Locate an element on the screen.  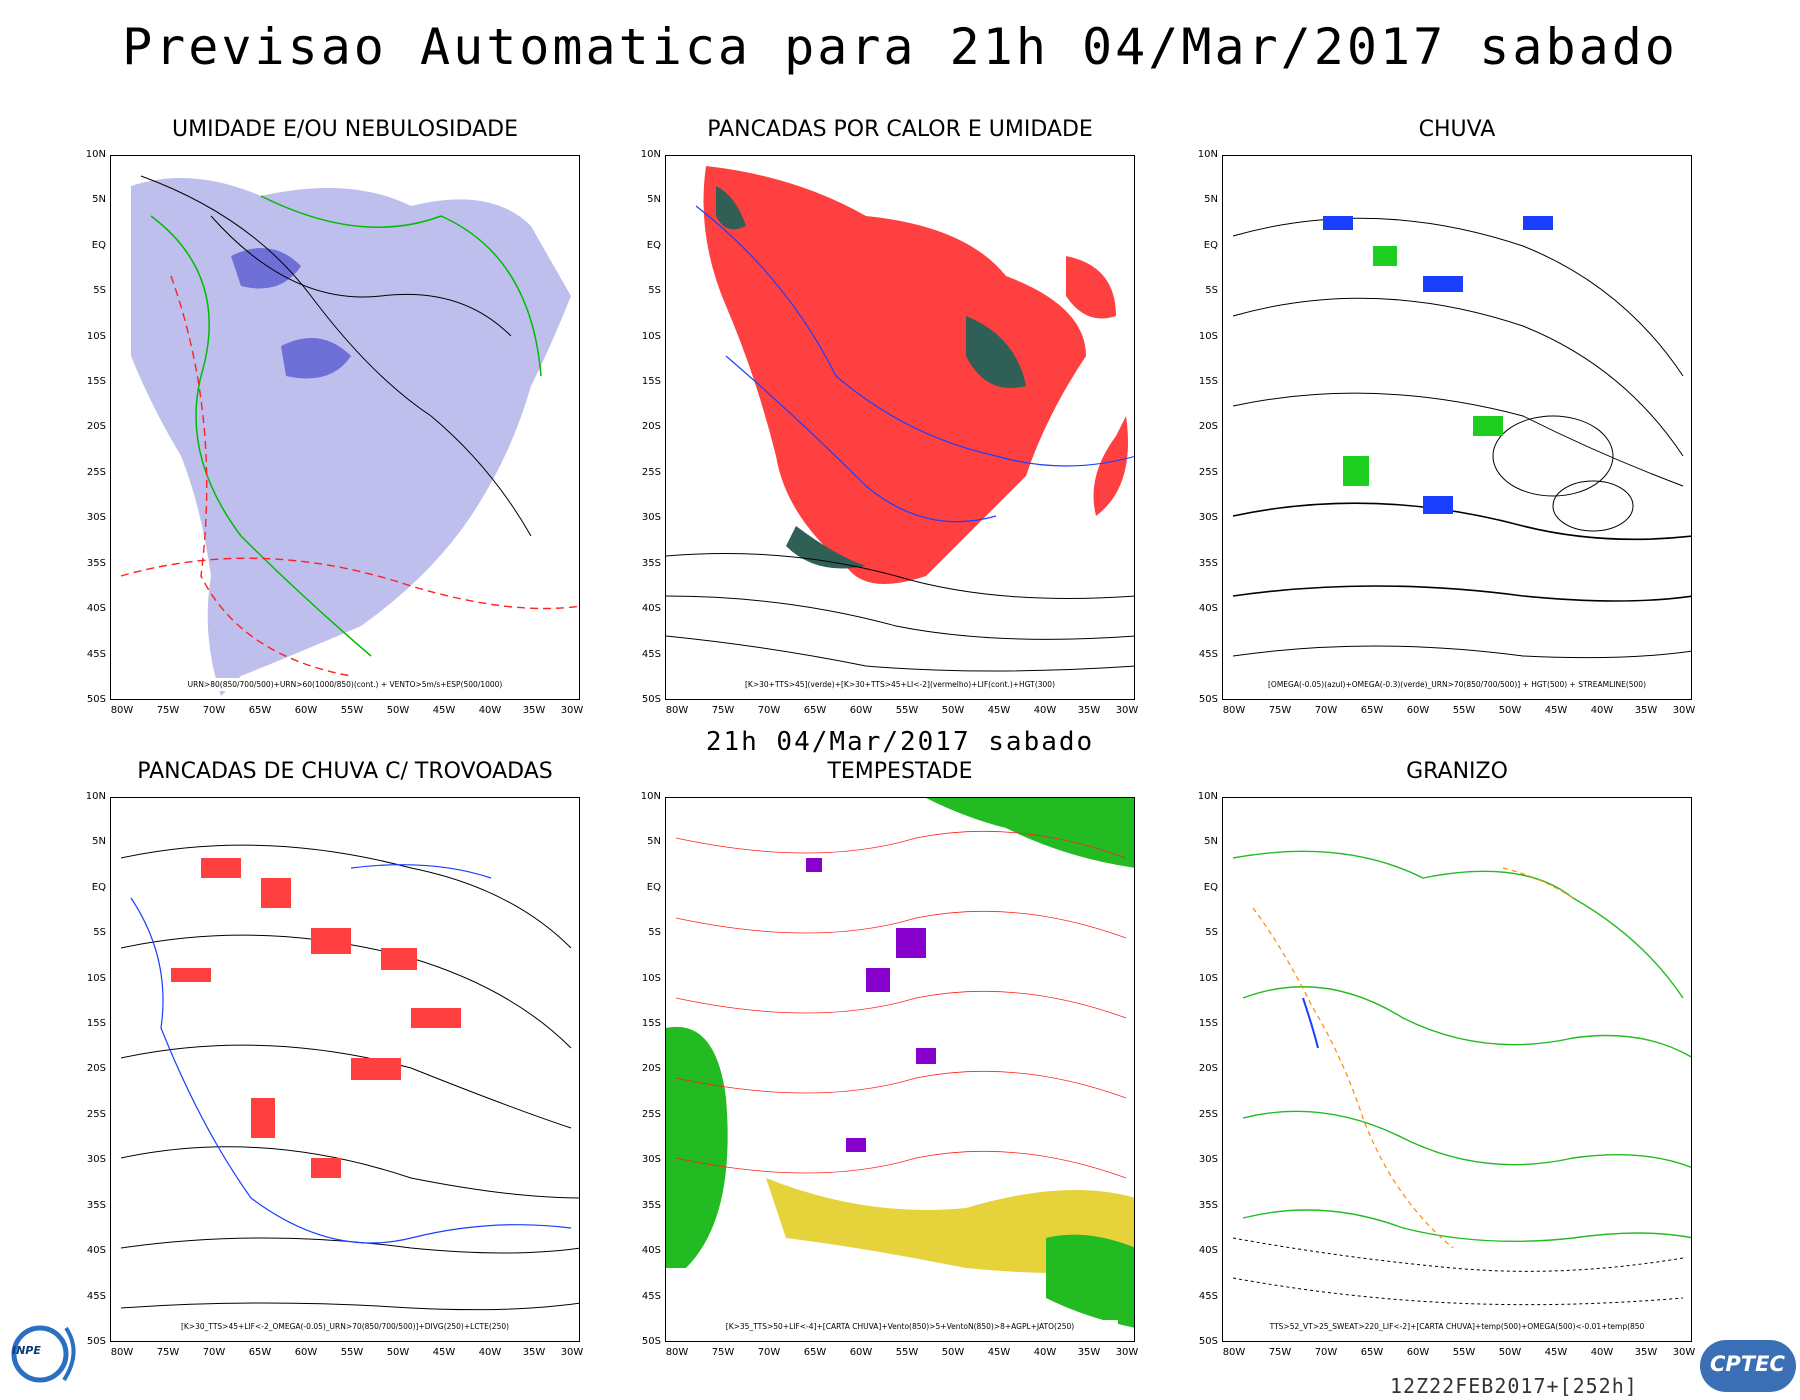
cptec-logo: CPTEC is located at coordinates (1748, 1366).